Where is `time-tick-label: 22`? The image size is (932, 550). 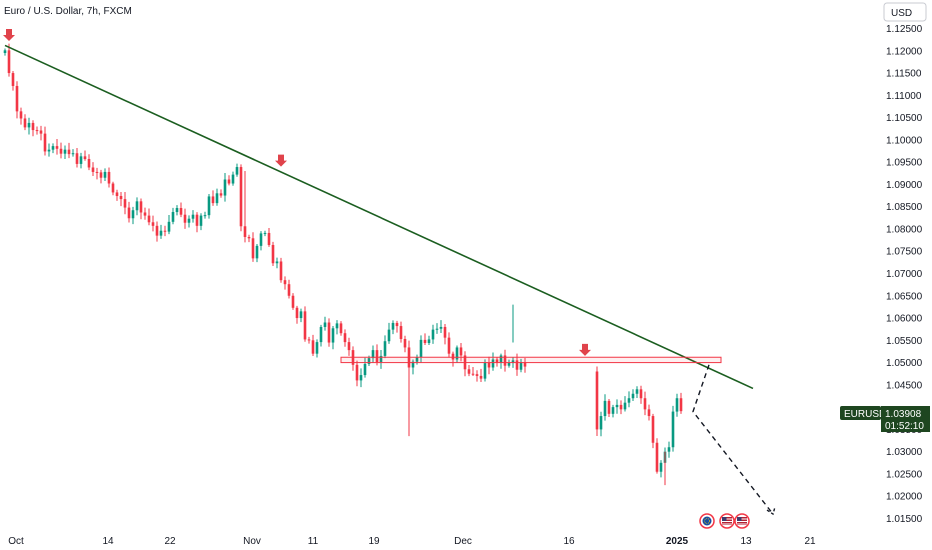
time-tick-label: 22 is located at coordinates (170, 541).